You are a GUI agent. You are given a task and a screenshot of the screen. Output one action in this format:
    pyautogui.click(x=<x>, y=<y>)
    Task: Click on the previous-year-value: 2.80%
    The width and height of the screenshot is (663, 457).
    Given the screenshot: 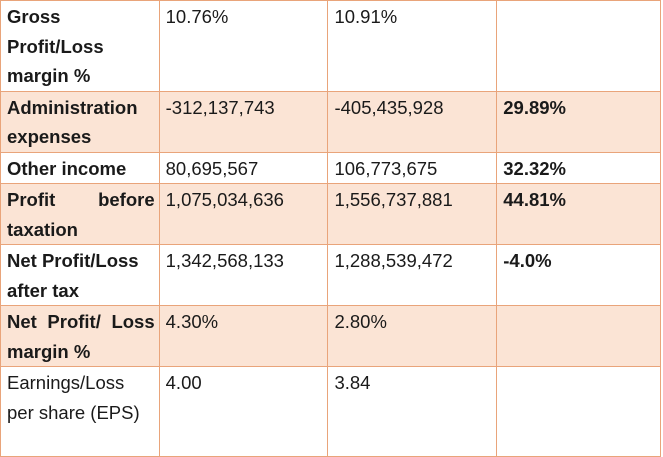 What is the action you would take?
    pyautogui.click(x=412, y=336)
    